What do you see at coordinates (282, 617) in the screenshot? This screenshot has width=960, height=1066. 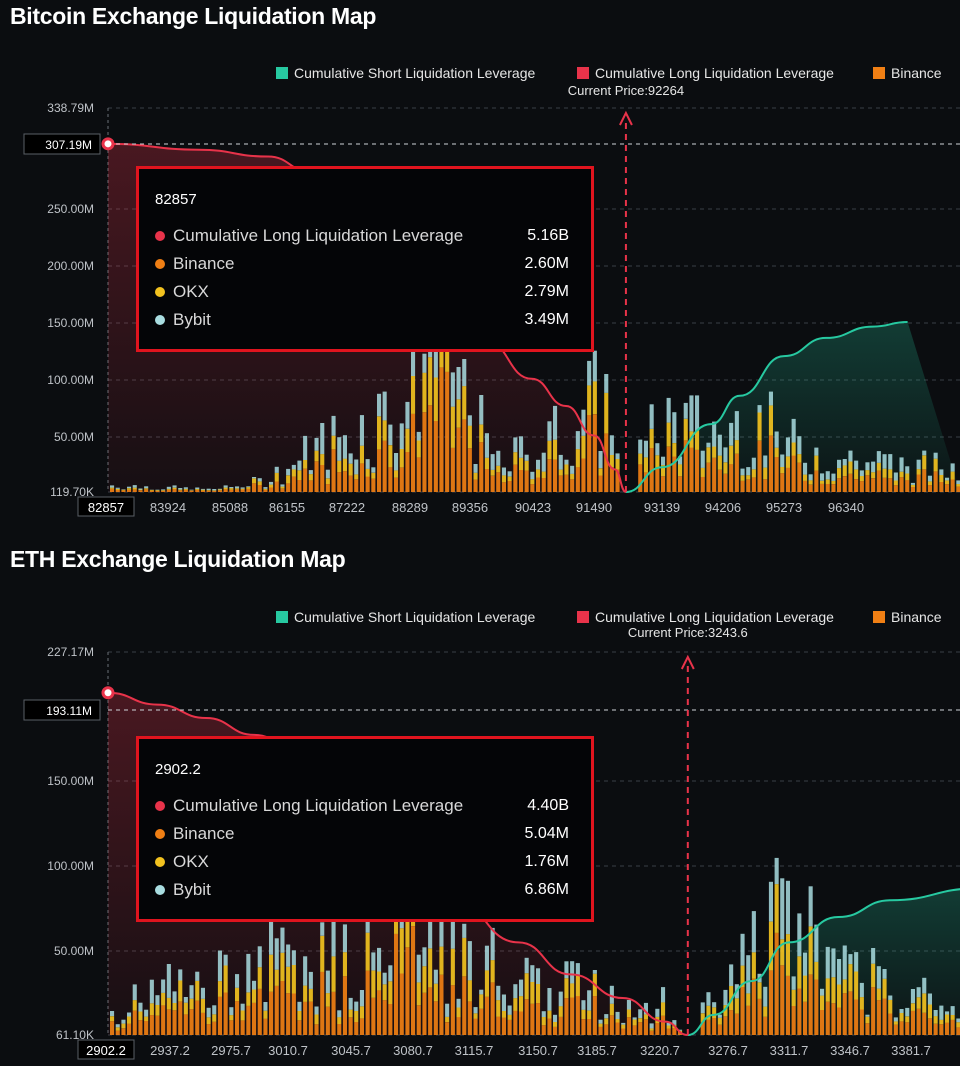 I see `eth-legend-swatch-short` at bounding box center [282, 617].